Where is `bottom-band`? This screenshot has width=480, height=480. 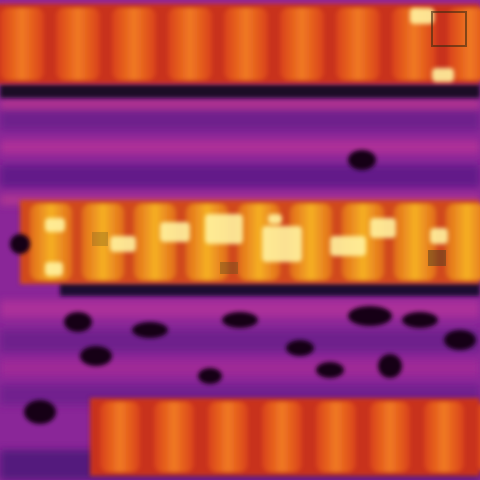
bottom-band is located at coordinates (285, 437).